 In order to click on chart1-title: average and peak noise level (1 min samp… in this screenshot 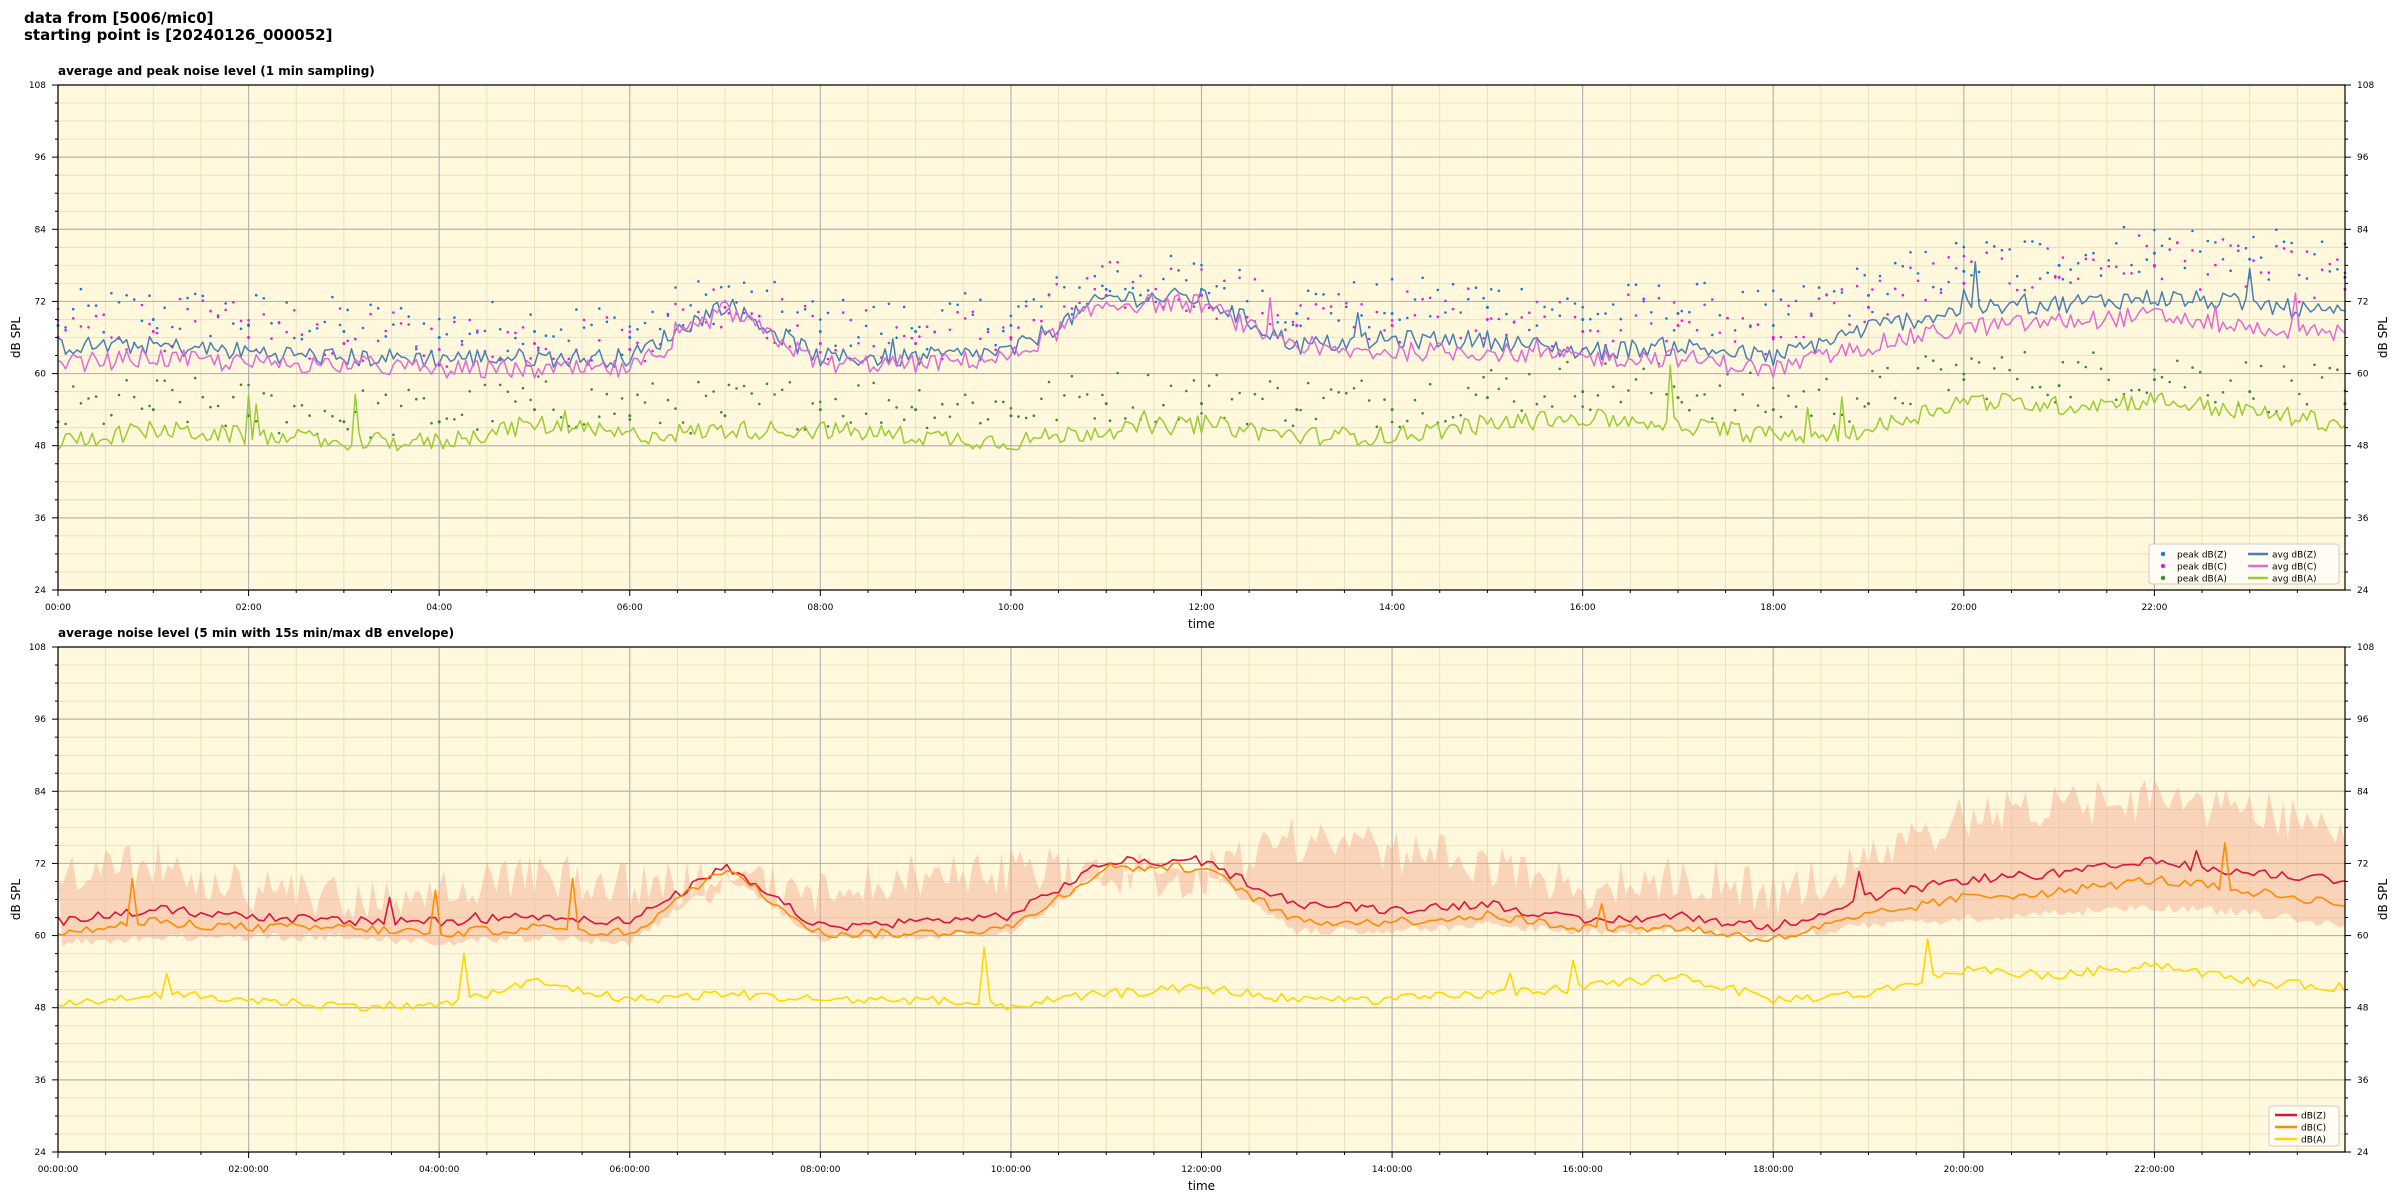, I will do `click(216, 71)`.